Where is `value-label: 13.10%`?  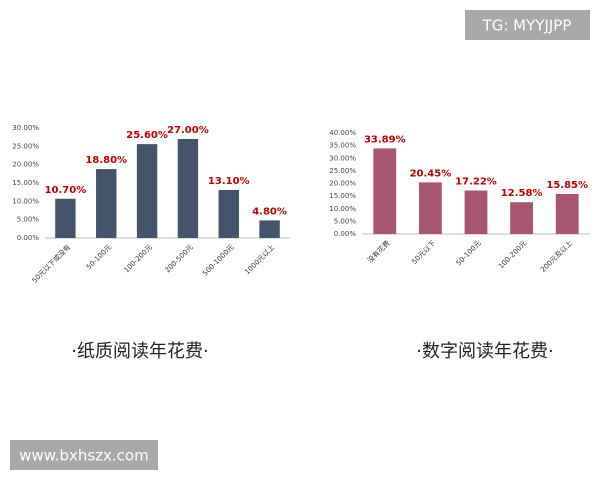 value-label: 13.10% is located at coordinates (229, 181).